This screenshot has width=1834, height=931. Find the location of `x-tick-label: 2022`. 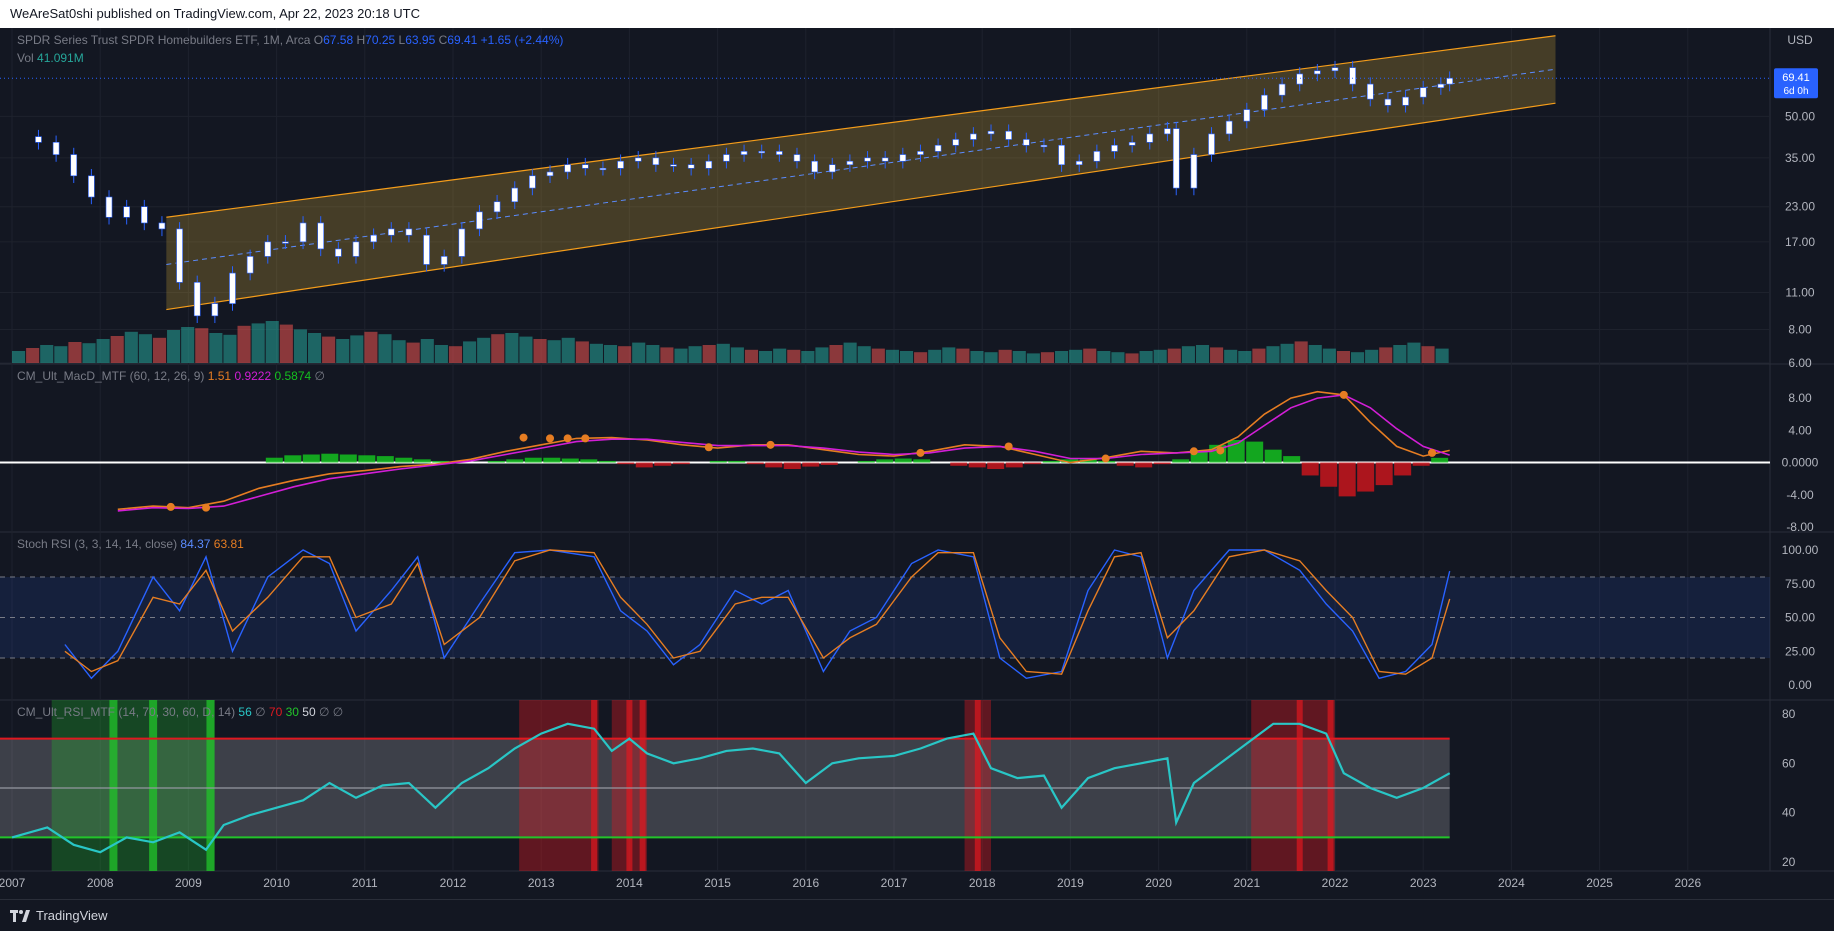

x-tick-label: 2022 is located at coordinates (1335, 883).